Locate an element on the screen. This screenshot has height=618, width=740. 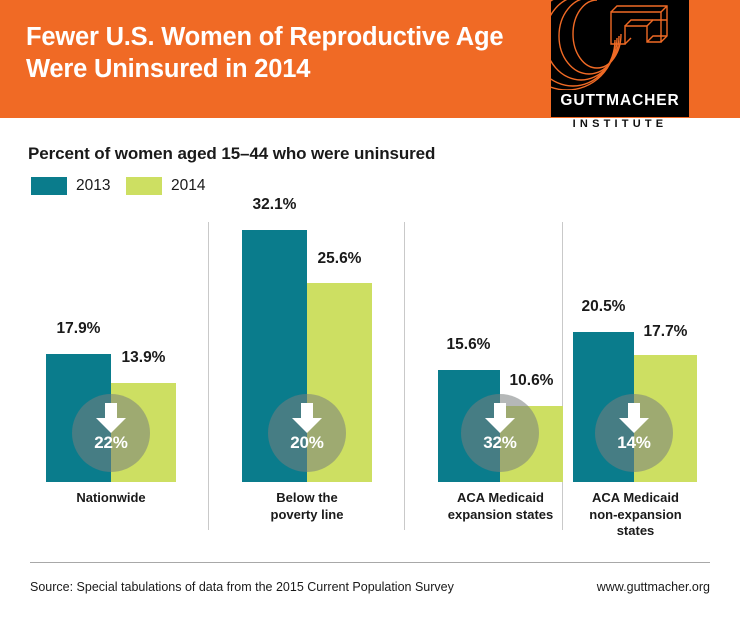
website-url: www.guttmacher.org is located at coordinates (653, 587).